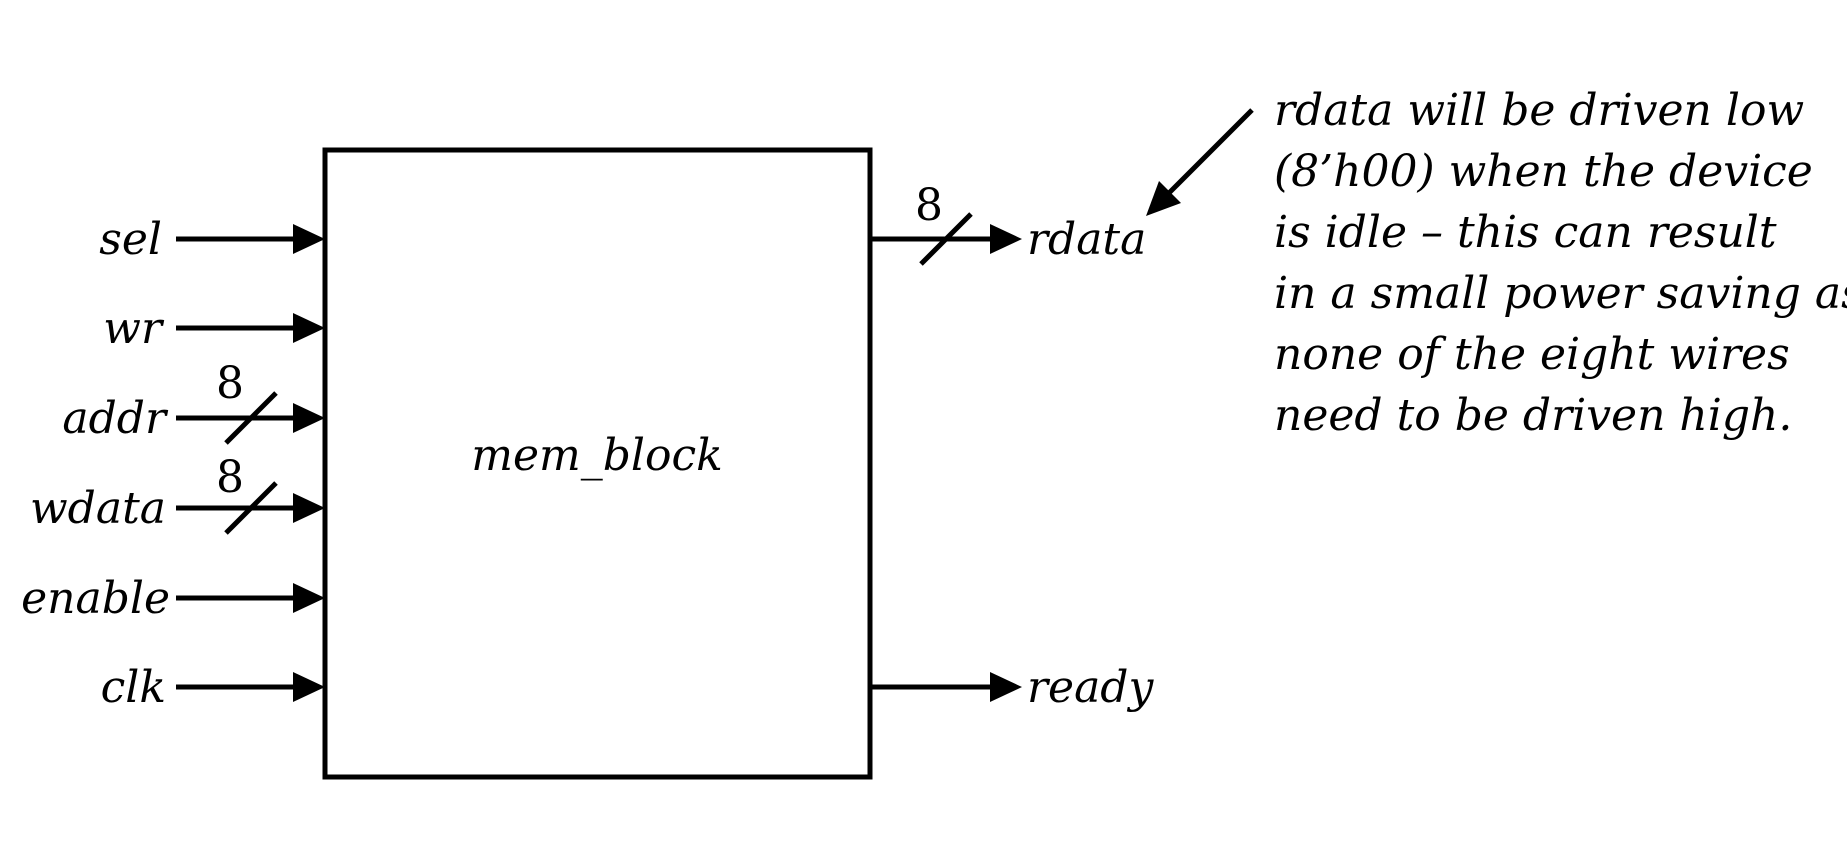  What do you see at coordinates (177, 493) in the screenshot?
I see `input-wdata: 8 wdata` at bounding box center [177, 493].